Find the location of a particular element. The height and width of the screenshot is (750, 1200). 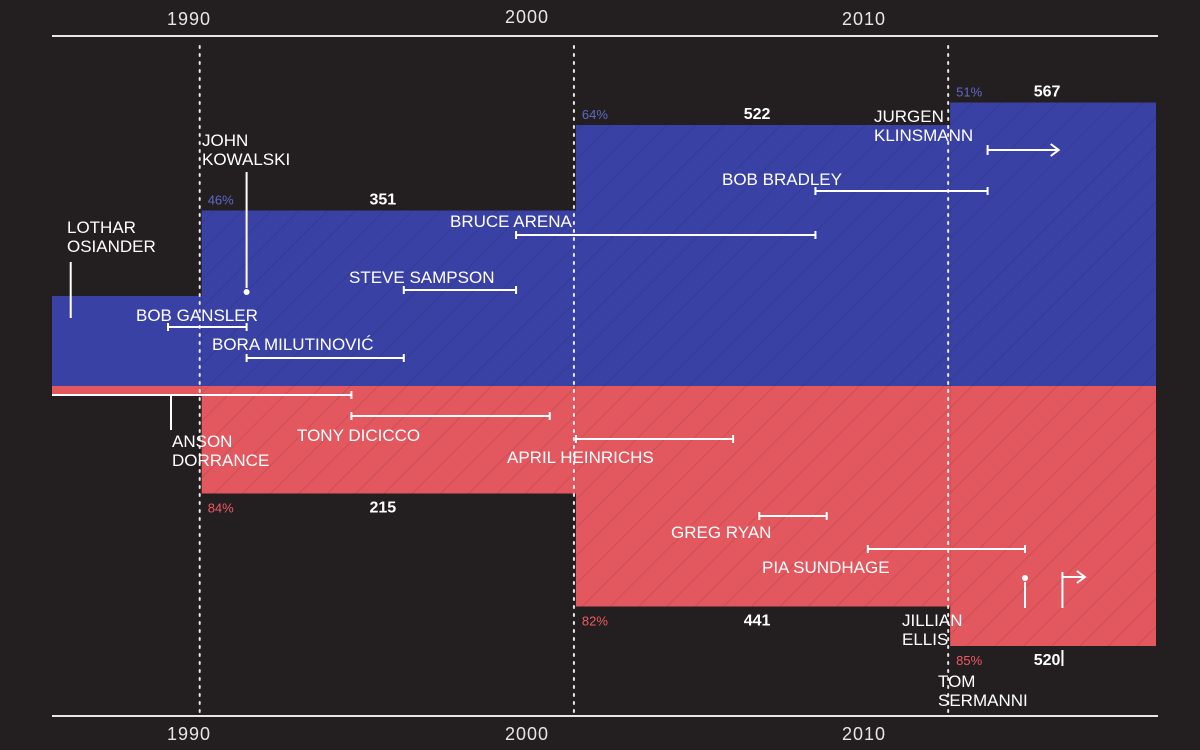

women-total-2: 441 is located at coordinates (757, 621).